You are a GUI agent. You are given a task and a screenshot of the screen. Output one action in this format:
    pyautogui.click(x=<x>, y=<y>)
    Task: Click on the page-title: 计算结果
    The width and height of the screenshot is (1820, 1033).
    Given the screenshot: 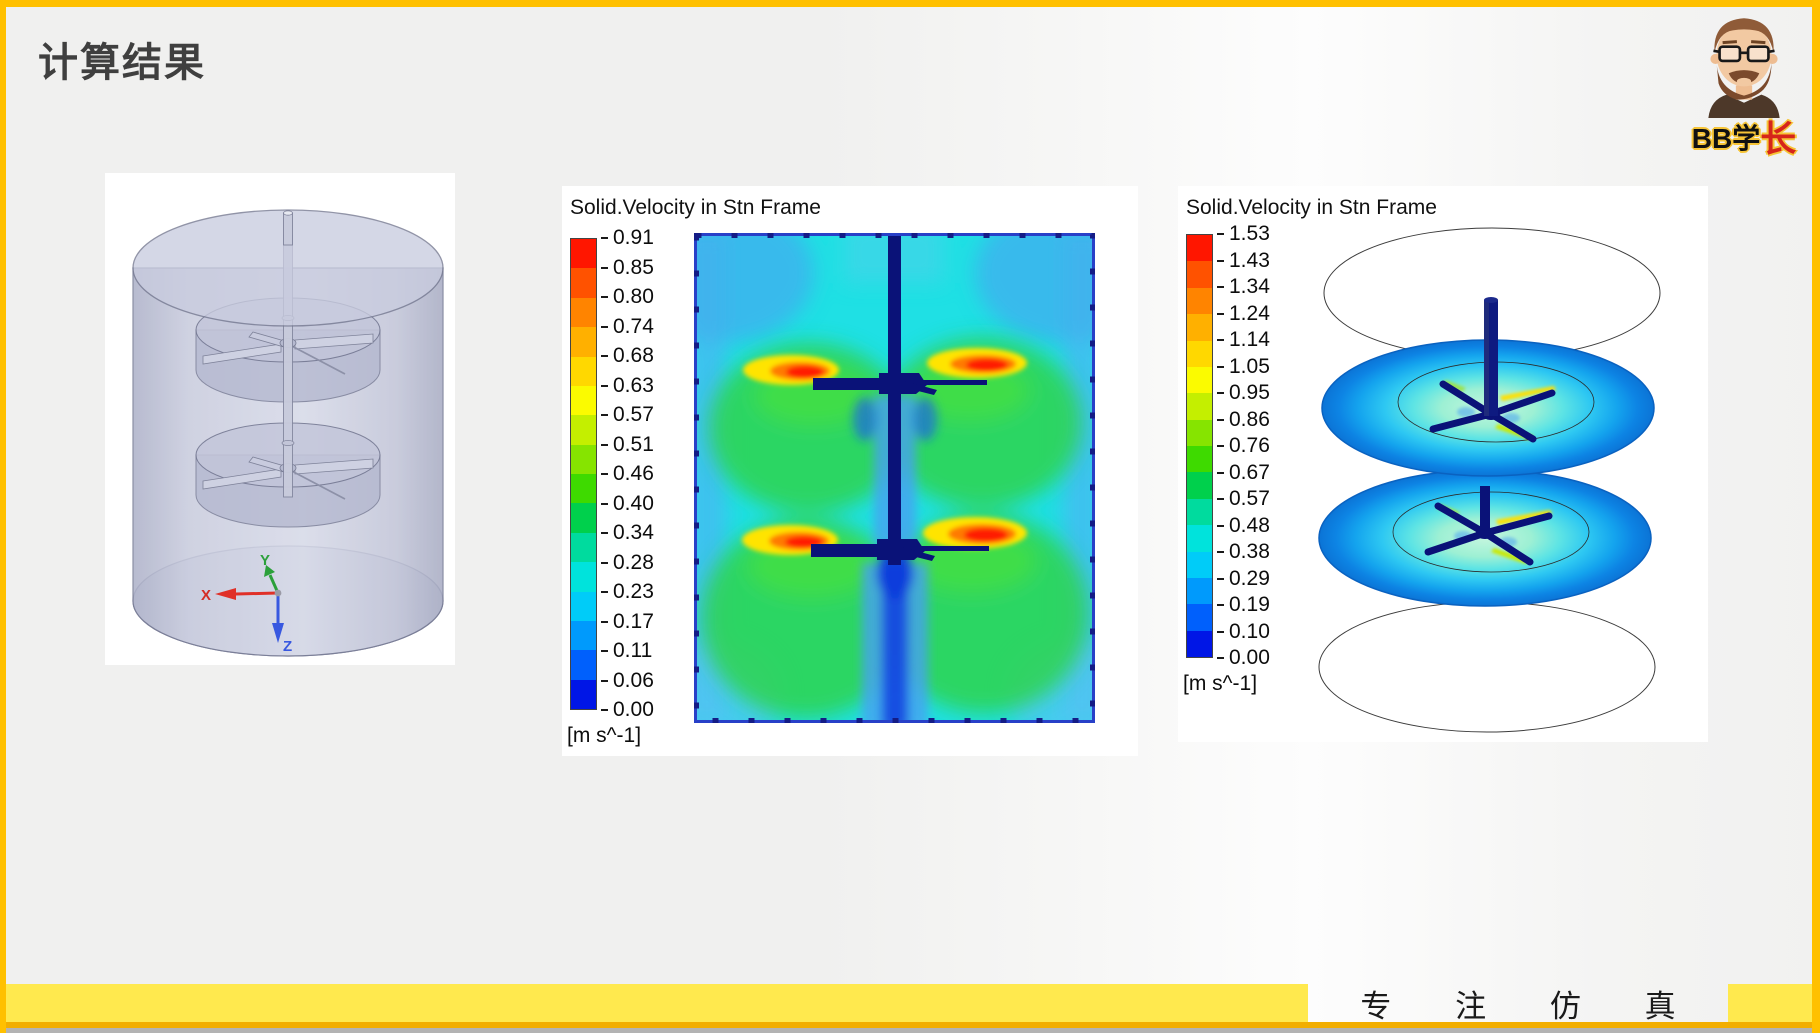 What is the action you would take?
    pyautogui.click(x=122, y=63)
    